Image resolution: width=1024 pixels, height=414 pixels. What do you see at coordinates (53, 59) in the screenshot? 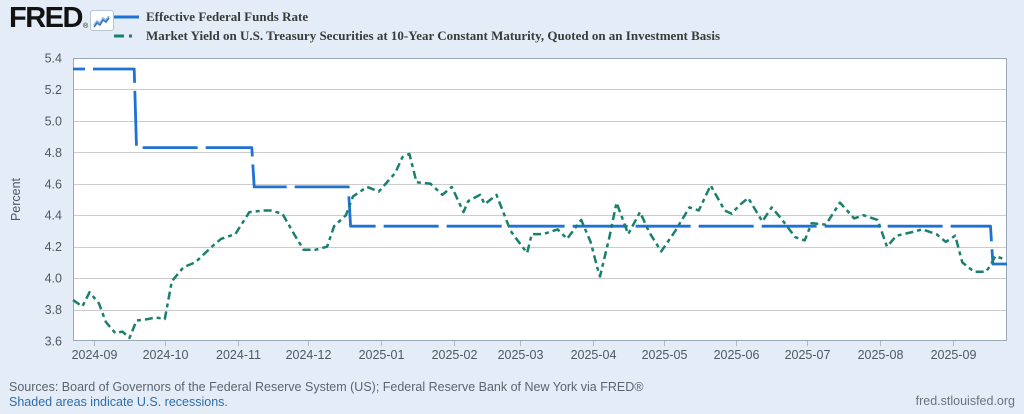
I see `y-tick-label: 5.4` at bounding box center [53, 59].